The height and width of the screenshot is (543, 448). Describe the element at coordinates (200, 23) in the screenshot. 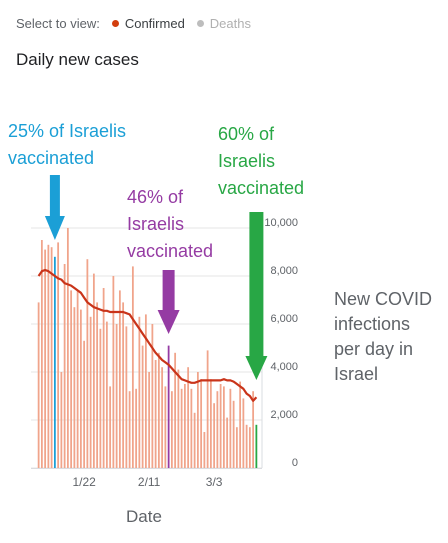

I see `deaths-dot-icon` at that location.